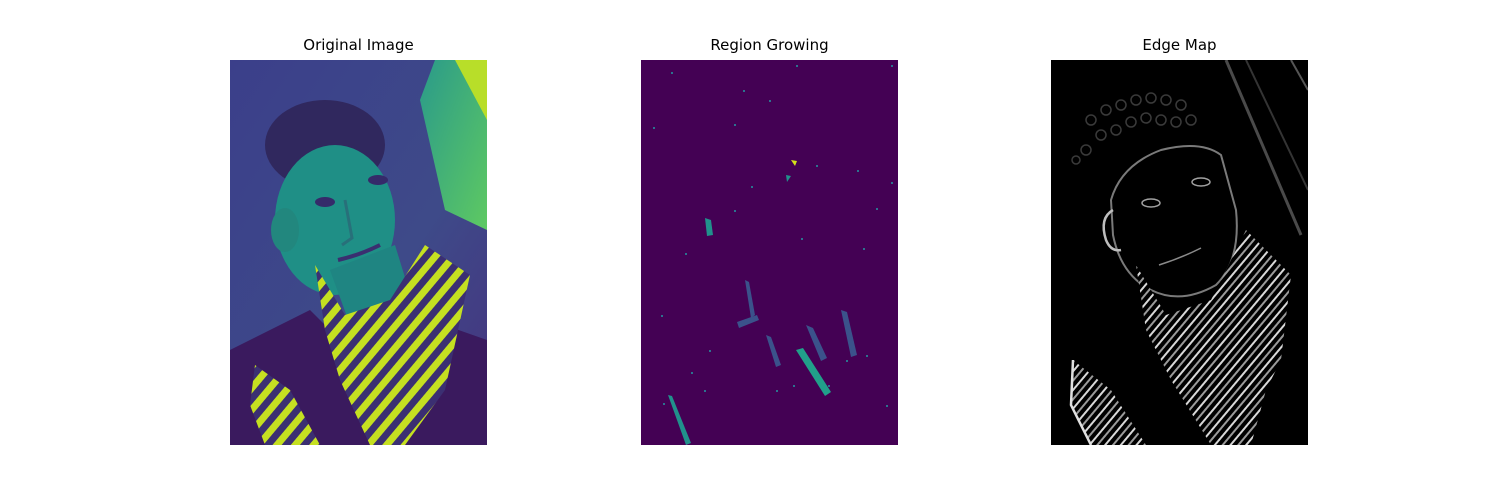  I want to click on panel-title-edge-map: Edge Map, so click(1179, 45).